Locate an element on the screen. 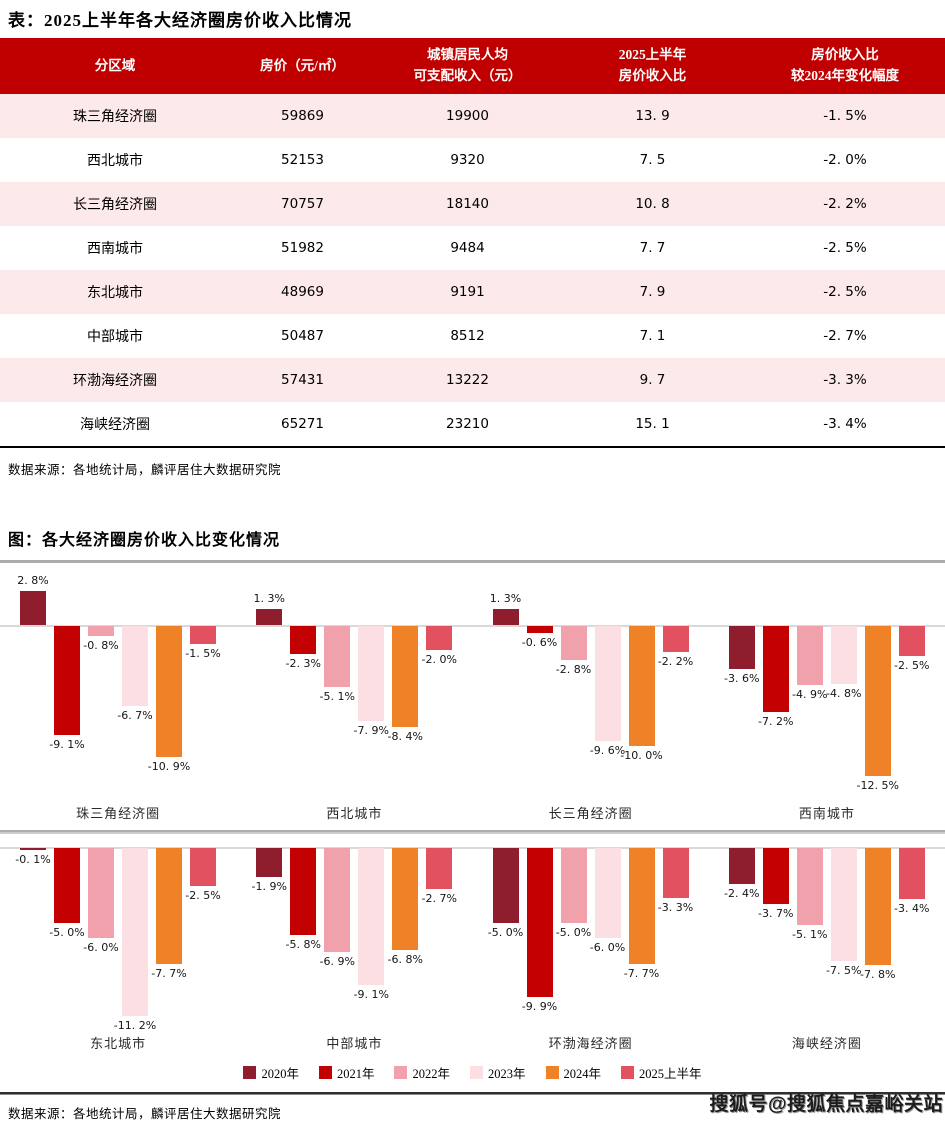 The height and width of the screenshot is (1122, 945). cell-change: -3. 4% is located at coordinates (845, 424).